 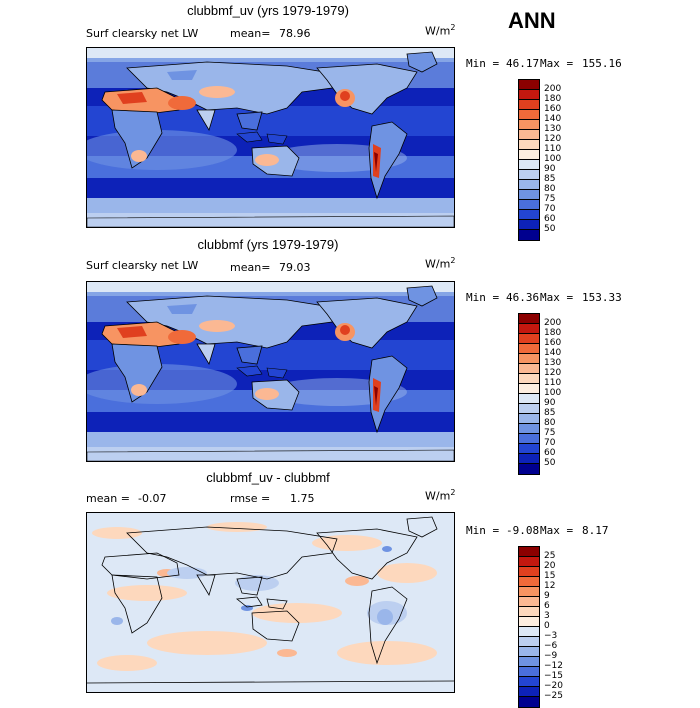 What do you see at coordinates (483, 530) in the screenshot?
I see `panel3-min-label: Min =` at bounding box center [483, 530].